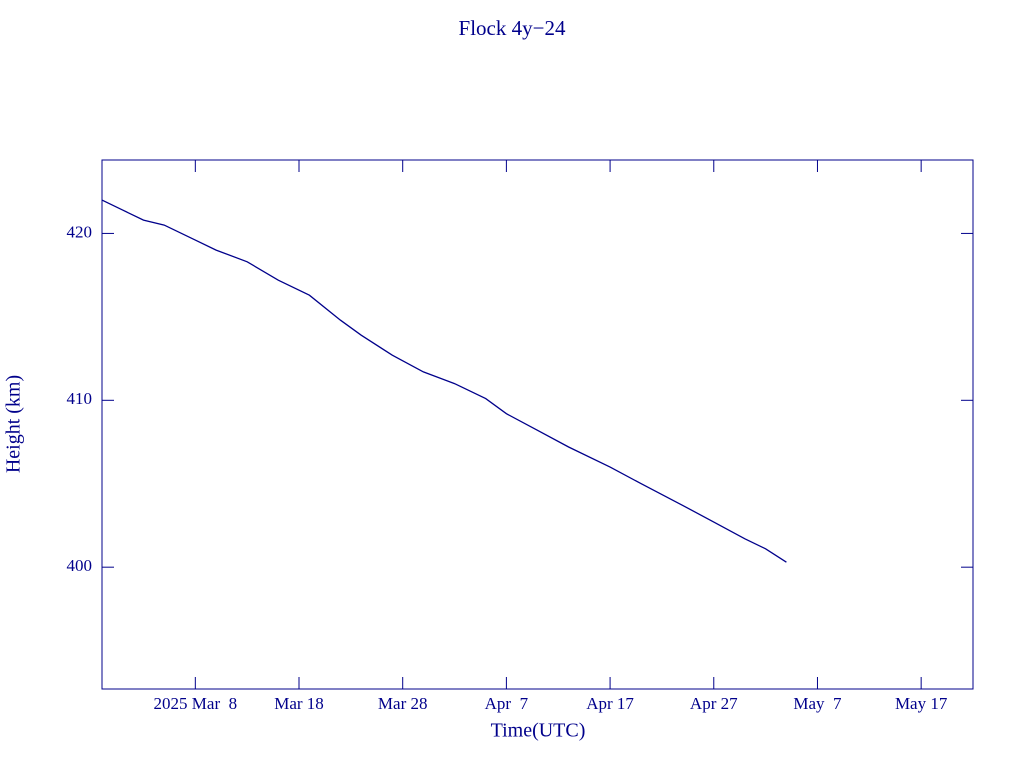 Image resolution: width=1024 pixels, height=768 pixels. I want to click on y-tick-label: 410, so click(80, 398).